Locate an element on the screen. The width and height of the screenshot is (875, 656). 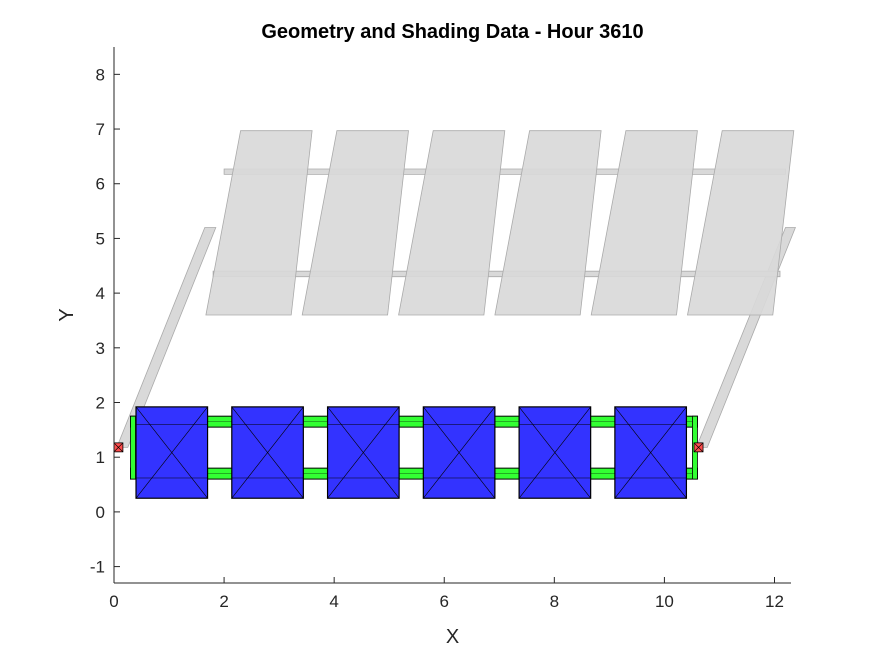
beam-end-left is located at coordinates (133, 447).